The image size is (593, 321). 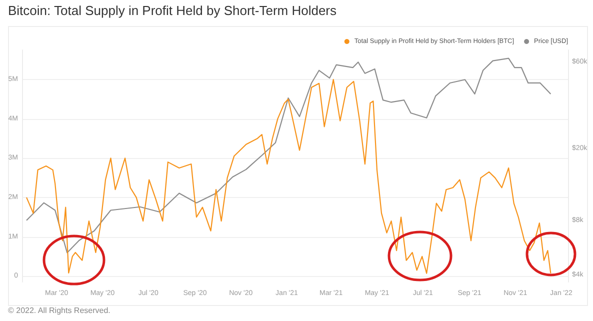 What do you see at coordinates (59, 310) in the screenshot?
I see `text: © 2022. All Rights Reserved.` at bounding box center [59, 310].